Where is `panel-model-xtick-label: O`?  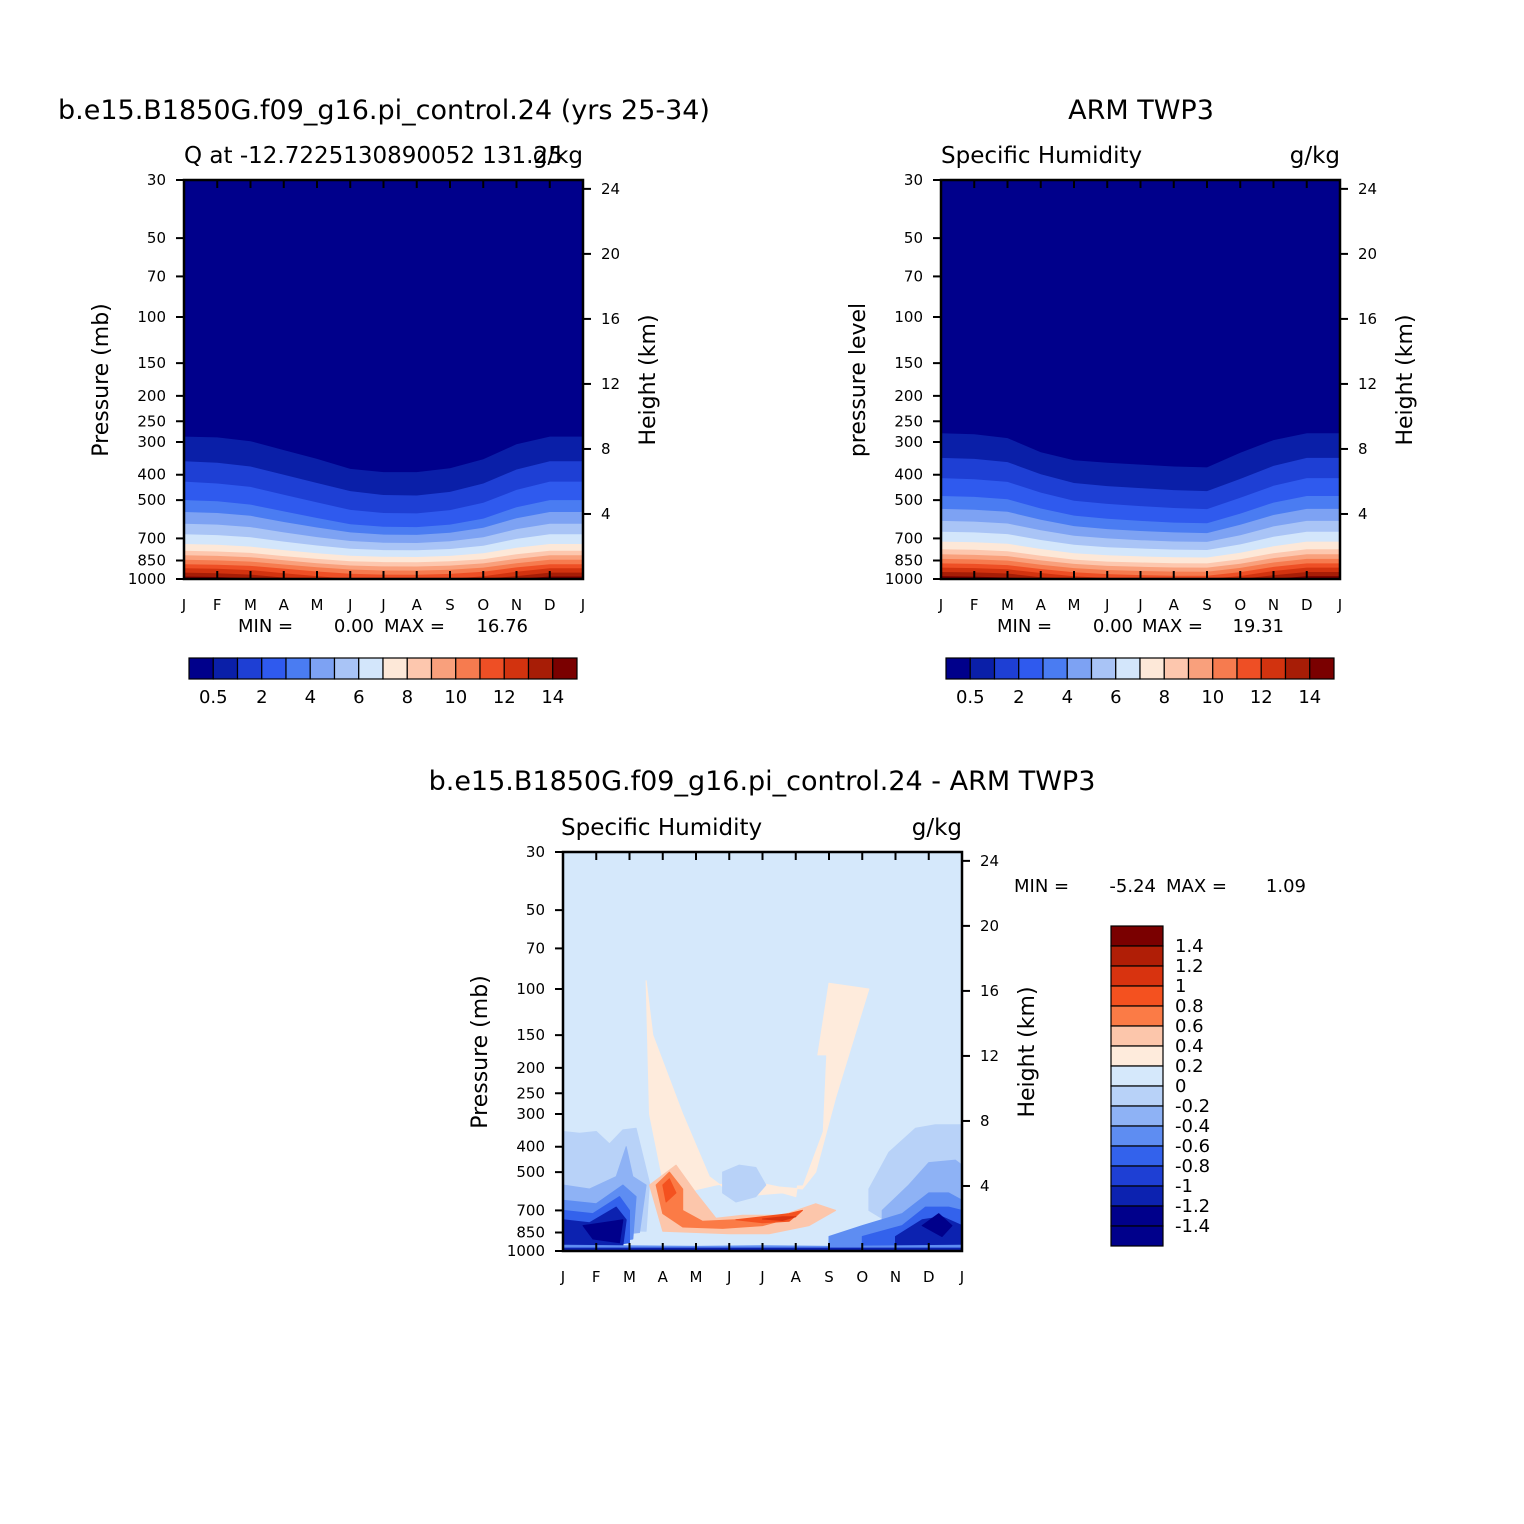
panel-model-xtick-label: O is located at coordinates (483, 605).